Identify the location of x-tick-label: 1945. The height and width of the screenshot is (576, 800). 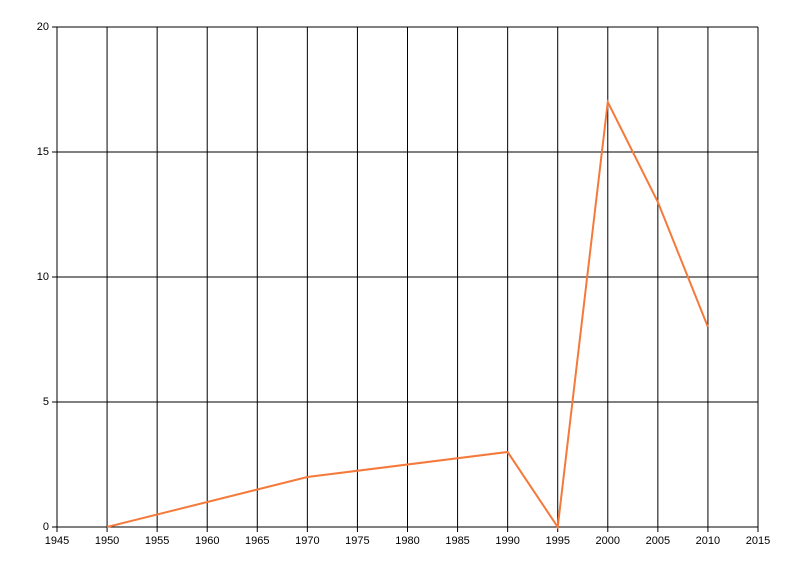
(57, 541).